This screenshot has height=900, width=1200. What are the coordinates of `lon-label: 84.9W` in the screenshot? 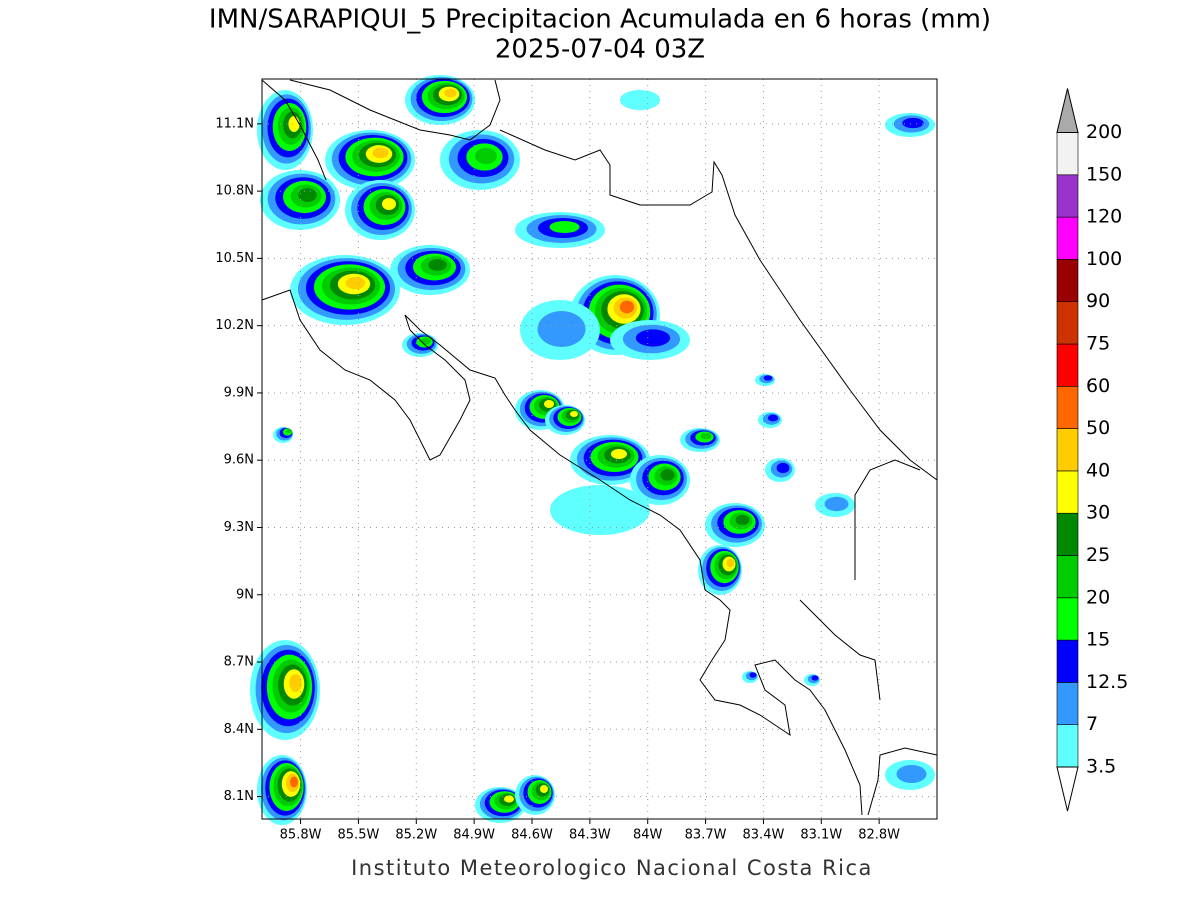 It's located at (474, 835).